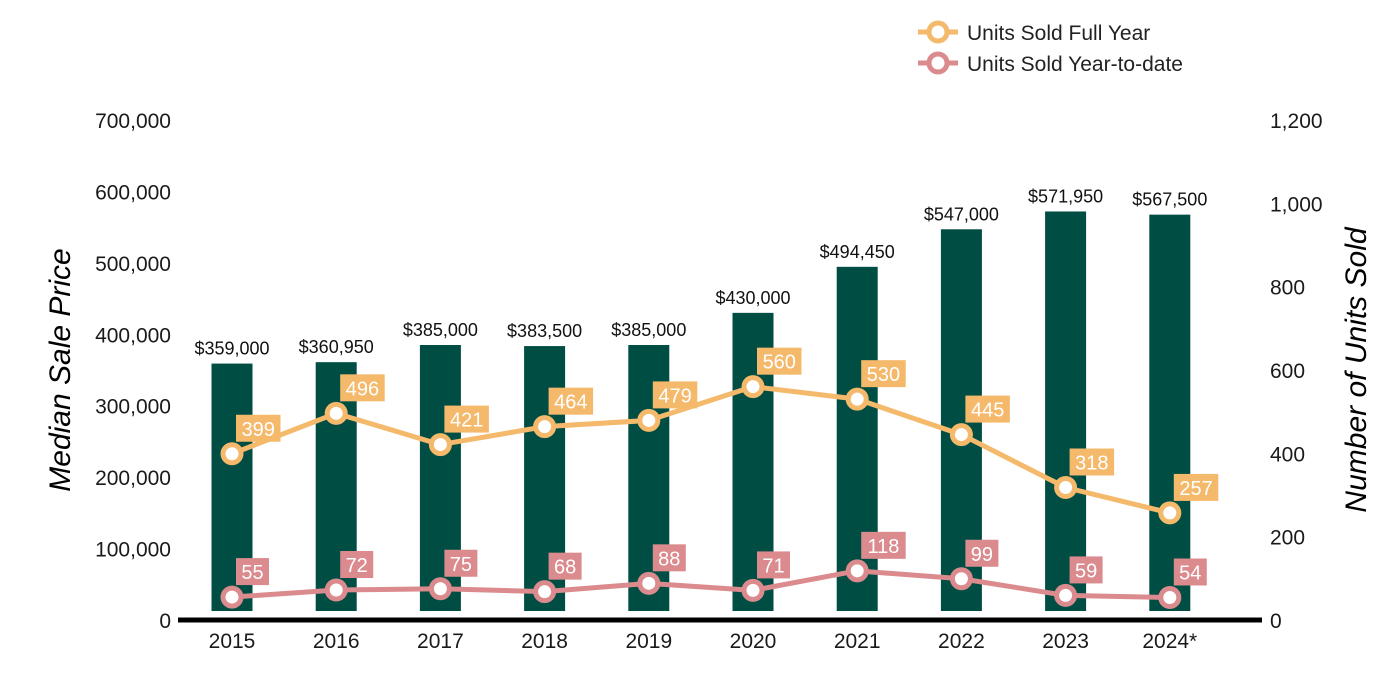  What do you see at coordinates (753, 641) in the screenshot?
I see `x-tick-label: 2020` at bounding box center [753, 641].